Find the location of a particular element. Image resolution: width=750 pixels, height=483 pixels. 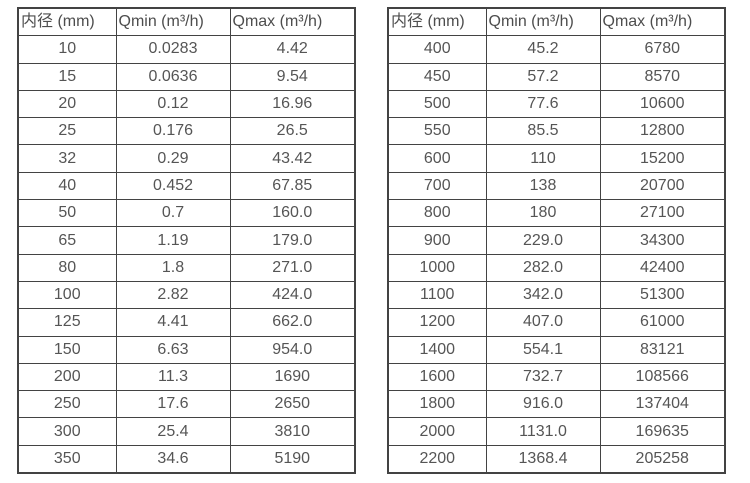

table-row: 80 1.8 271.0 is located at coordinates (186, 267).